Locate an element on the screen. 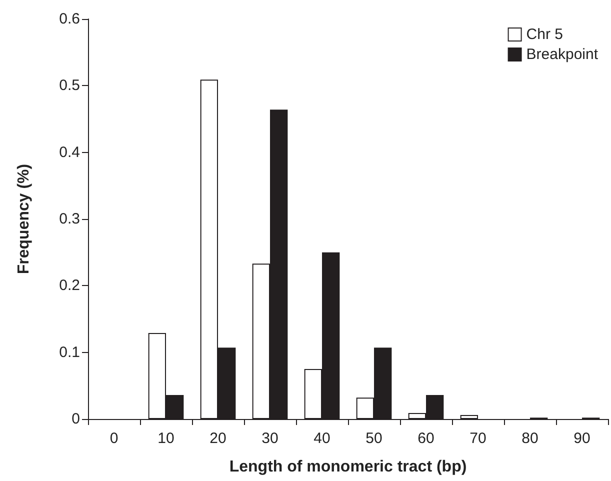 This screenshot has width=611, height=481. y-tick-label: 0.1 is located at coordinates (69, 352).